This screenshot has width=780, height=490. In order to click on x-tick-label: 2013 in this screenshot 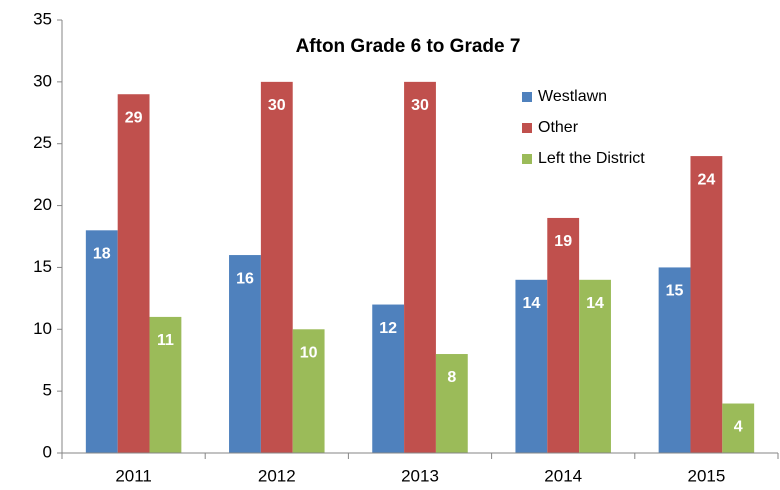, I will do `click(420, 475)`.